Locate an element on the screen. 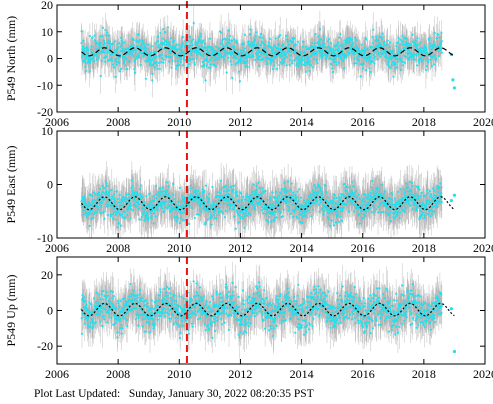 The image size is (493, 404). data-layer is located at coordinates (268, 199).